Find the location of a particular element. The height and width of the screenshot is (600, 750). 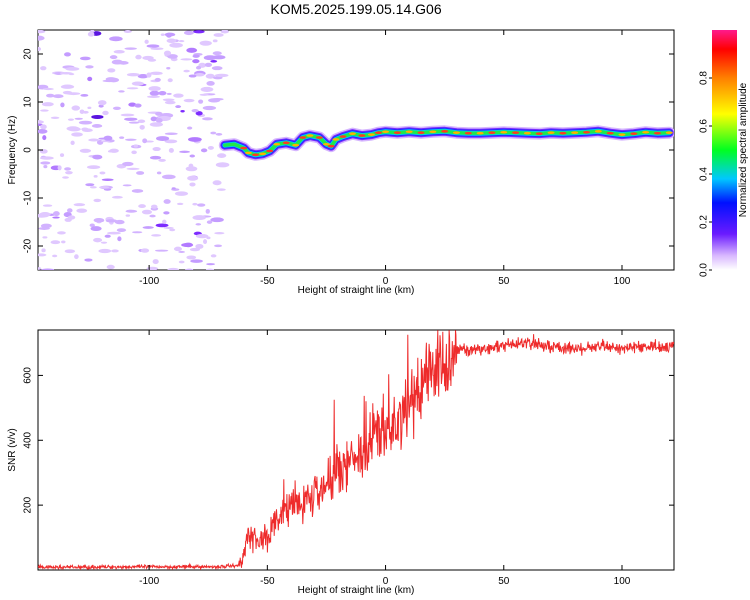

spectrogram-ytick-label: 20 is located at coordinates (28, 54).